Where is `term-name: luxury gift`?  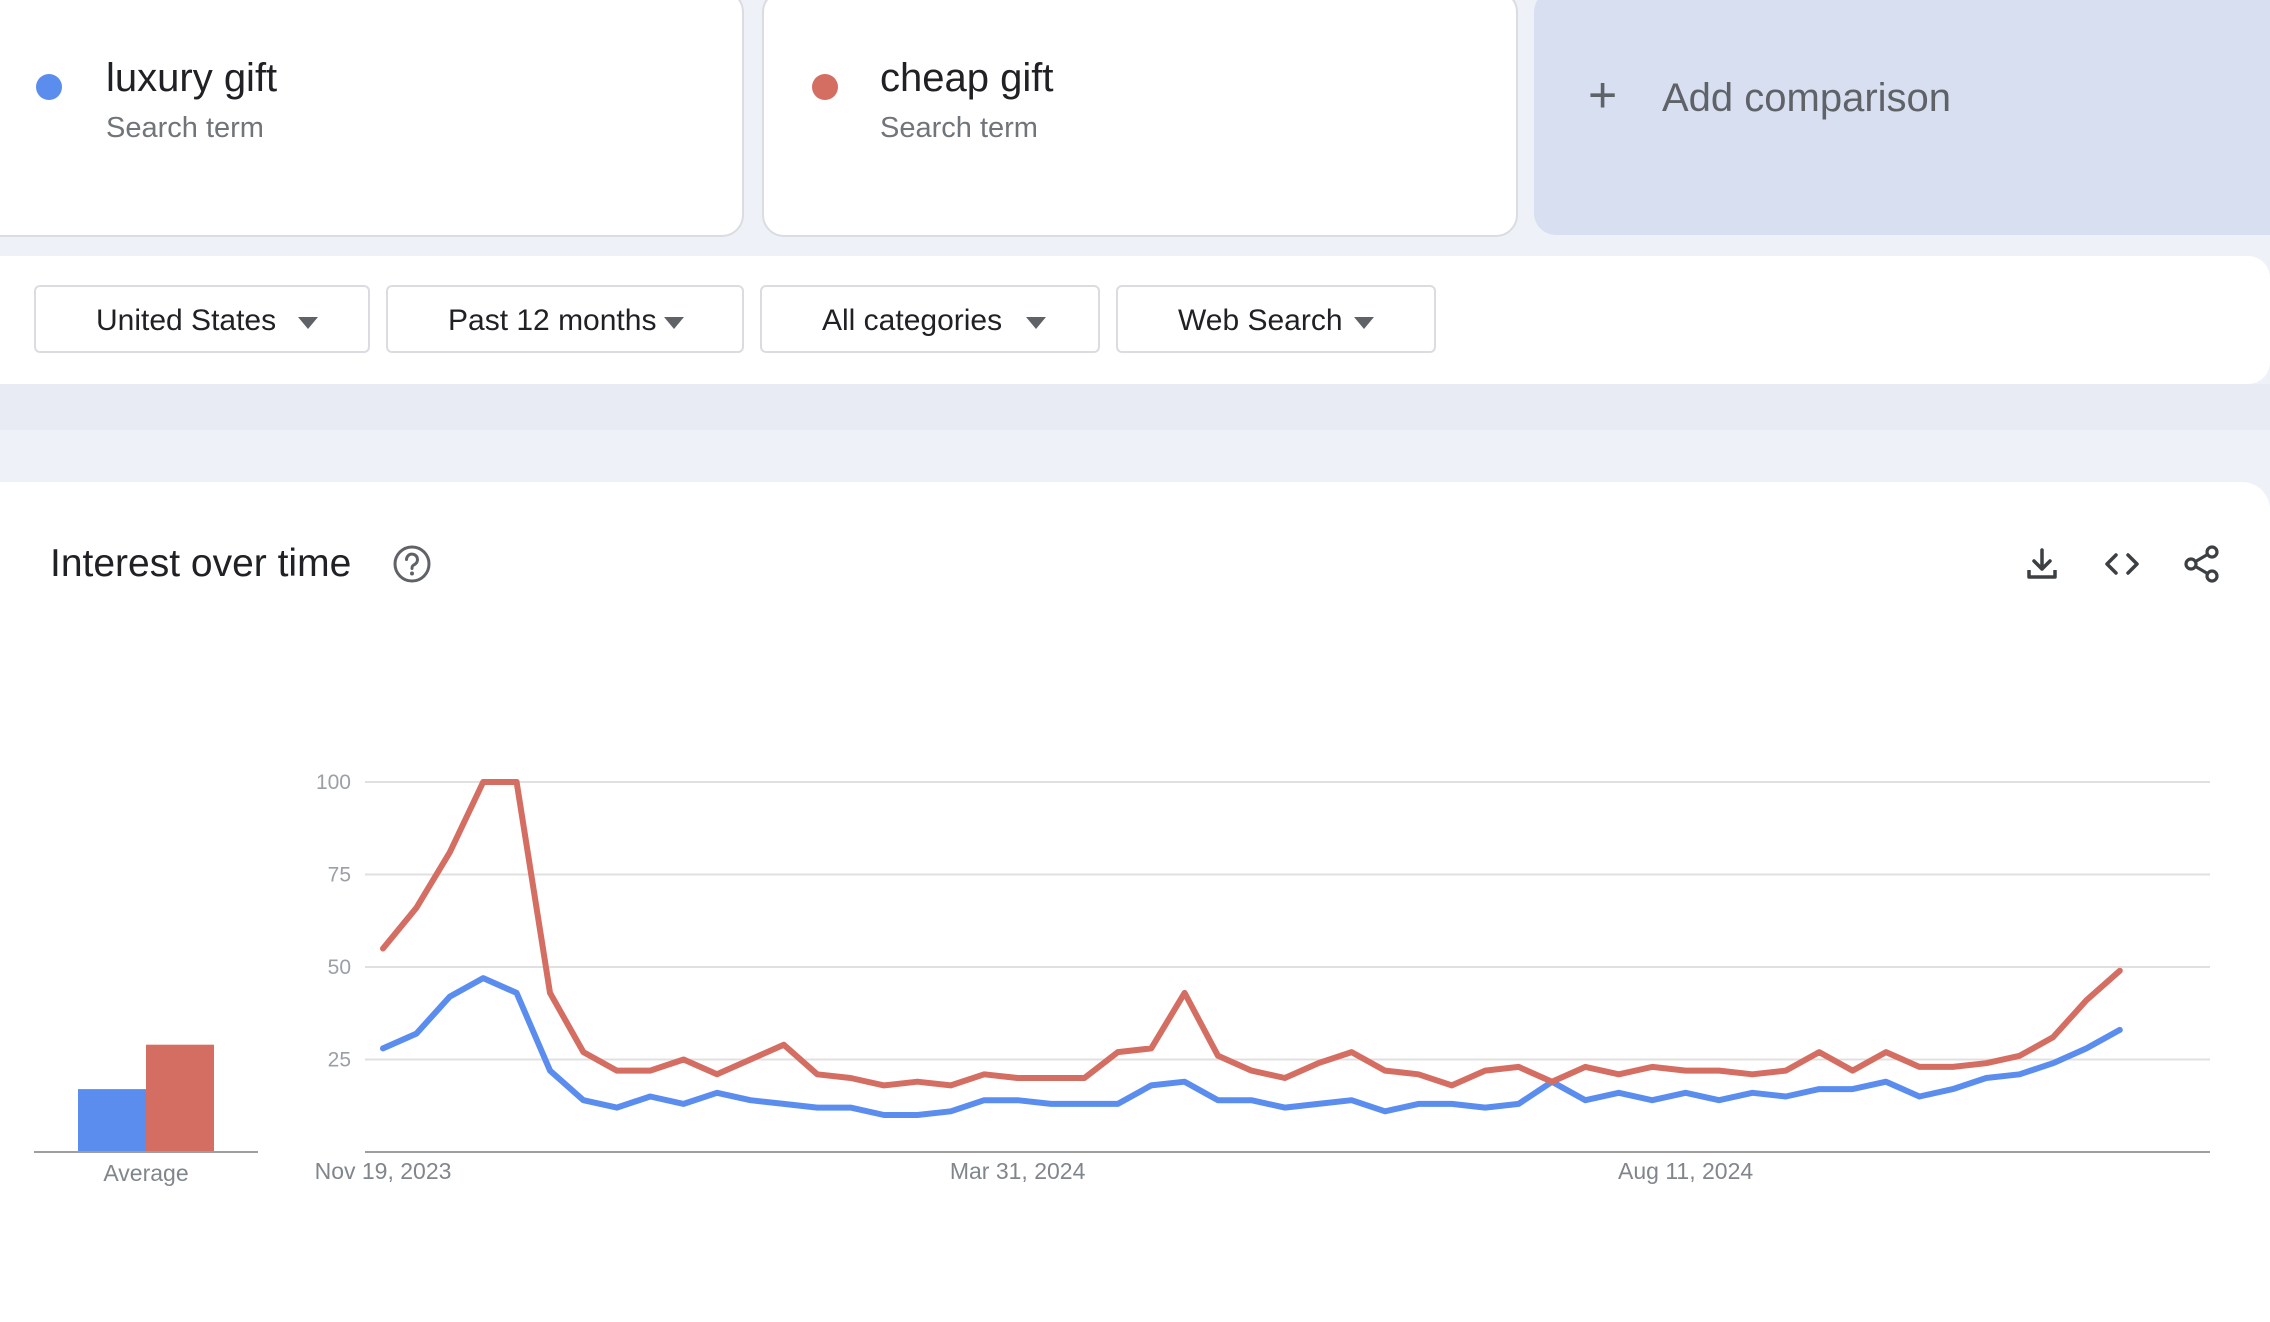 term-name: luxury gift is located at coordinates (192, 78).